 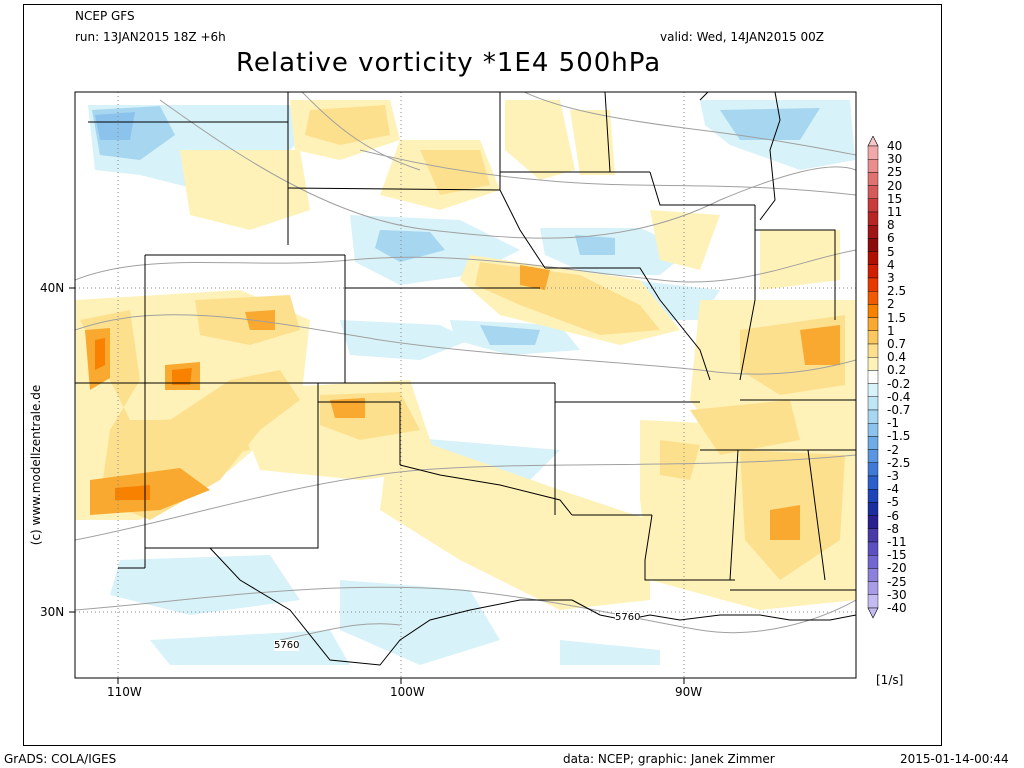 What do you see at coordinates (893, 502) in the screenshot?
I see `colorbar-level-label: -5` at bounding box center [893, 502].